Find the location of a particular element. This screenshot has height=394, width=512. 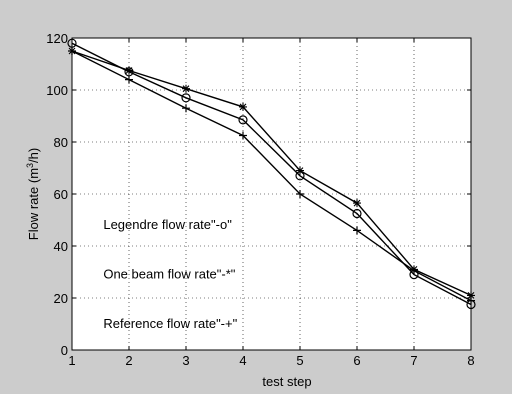

annotation-1: Legendre flow rate"-o" is located at coordinates (167, 224).